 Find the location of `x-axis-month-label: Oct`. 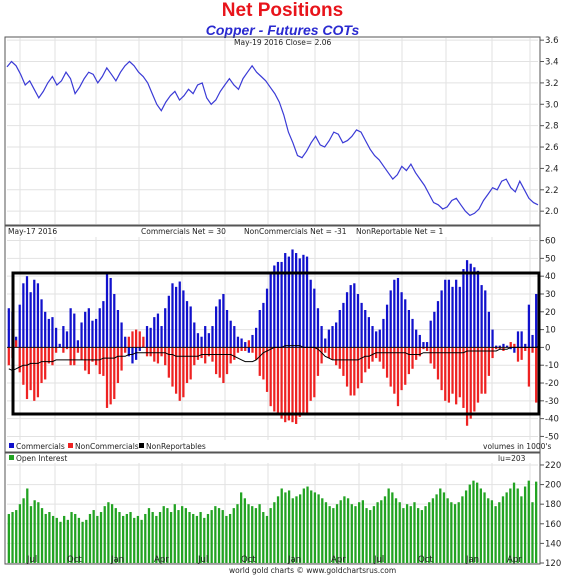

x-axis-month-label: Oct is located at coordinates (248, 560).